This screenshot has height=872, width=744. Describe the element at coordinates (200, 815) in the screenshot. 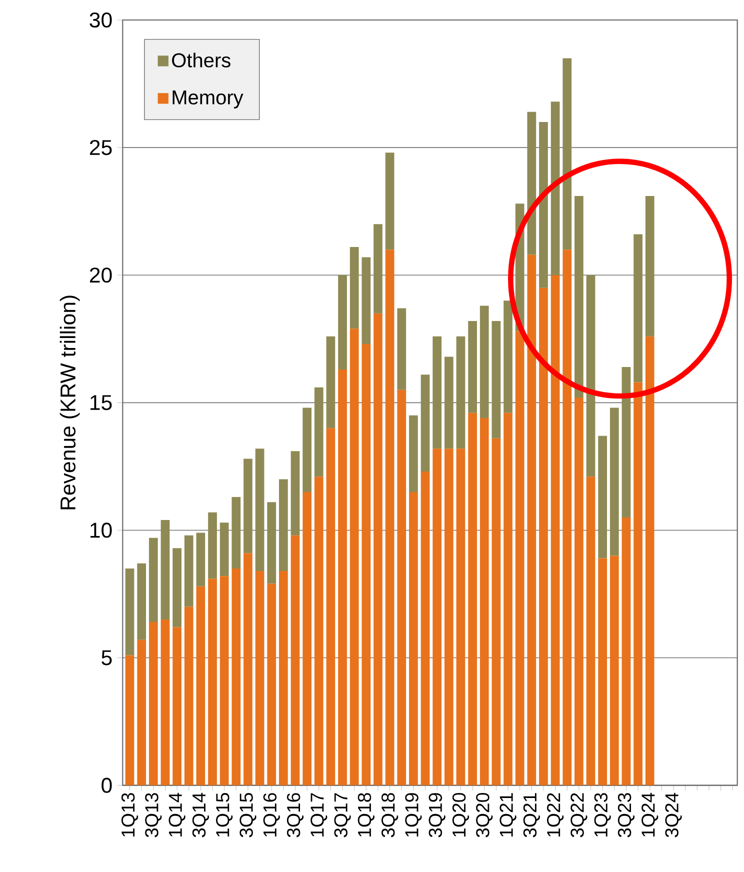

I see `x-tick-label: 3Q14` at that location.